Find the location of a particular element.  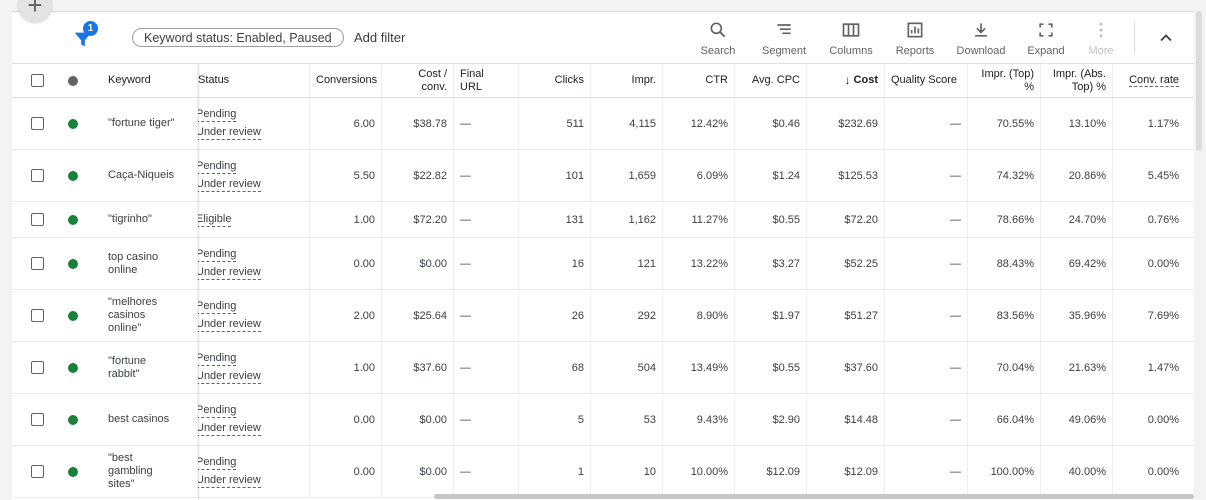

keyword-text: best casinos is located at coordinates (139, 419).